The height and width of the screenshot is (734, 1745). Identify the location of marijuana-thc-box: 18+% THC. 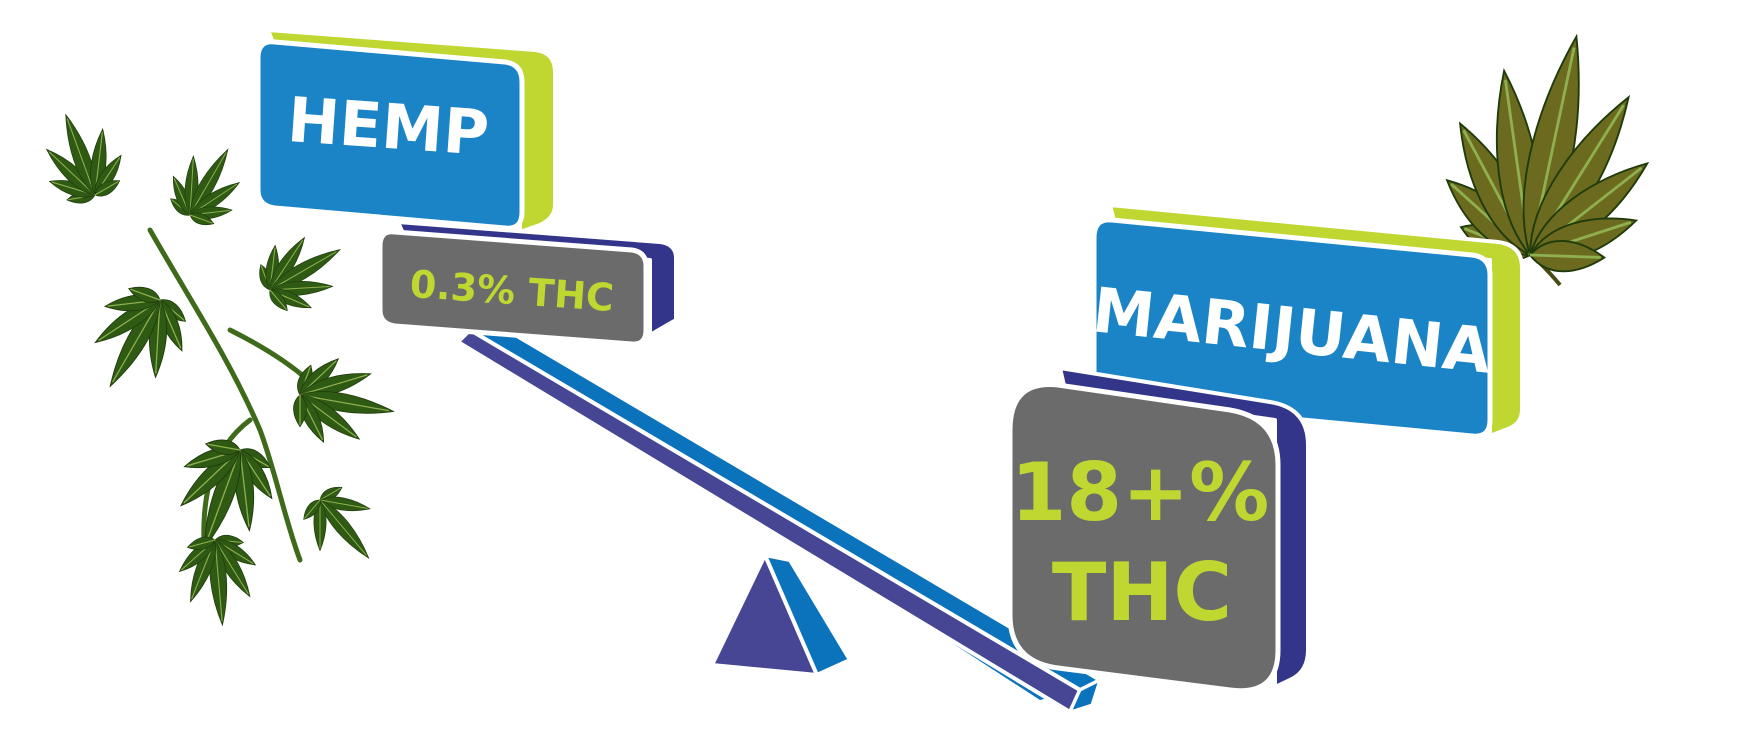
(1158, 530).